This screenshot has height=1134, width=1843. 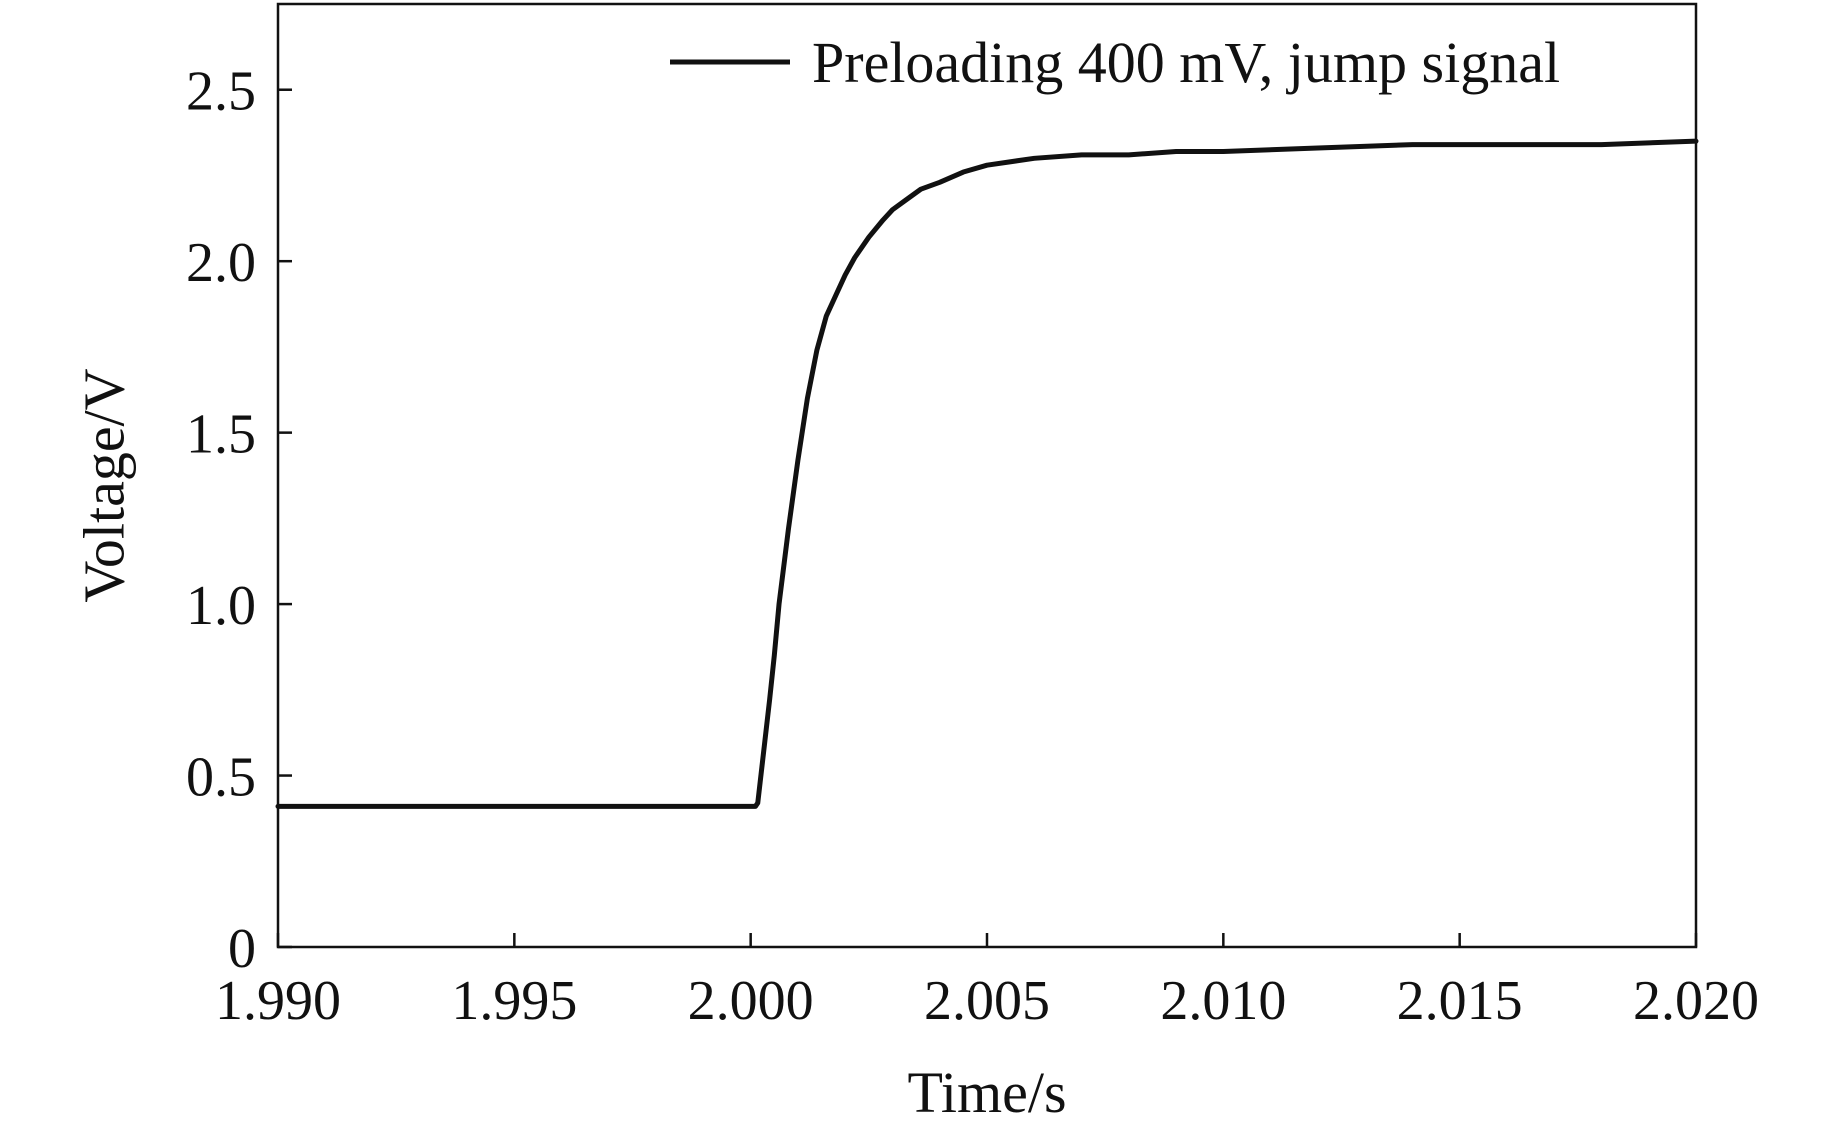 What do you see at coordinates (221, 263) in the screenshot?
I see `y-tick-label: 2.0` at bounding box center [221, 263].